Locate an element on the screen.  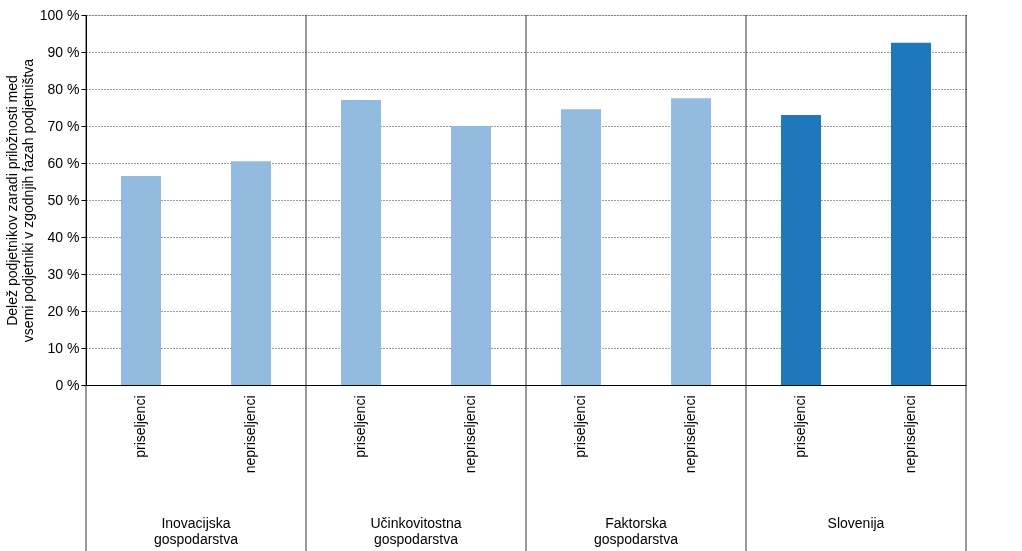
y-tick-label: 60 % is located at coordinates (63, 162).